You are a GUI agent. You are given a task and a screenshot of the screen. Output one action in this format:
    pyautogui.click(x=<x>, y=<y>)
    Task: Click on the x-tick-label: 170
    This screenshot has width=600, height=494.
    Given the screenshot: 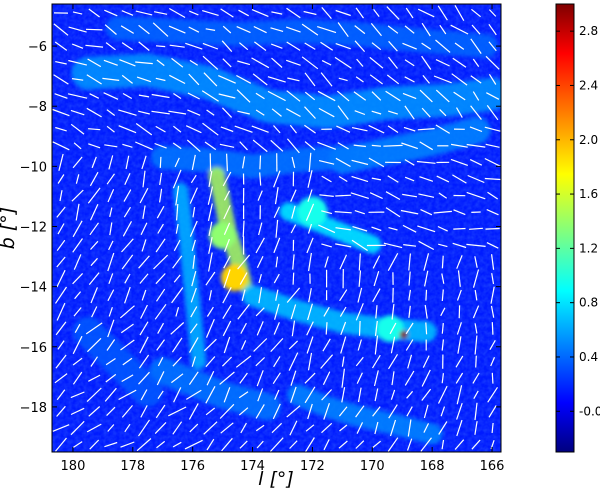 What is the action you would take?
    pyautogui.click(x=372, y=466)
    